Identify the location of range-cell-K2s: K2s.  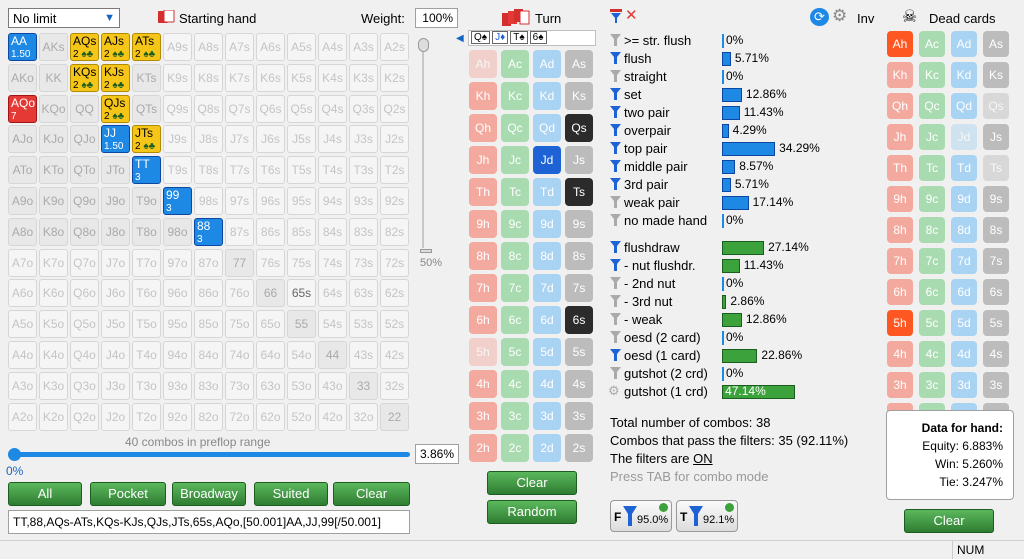
(394, 77).